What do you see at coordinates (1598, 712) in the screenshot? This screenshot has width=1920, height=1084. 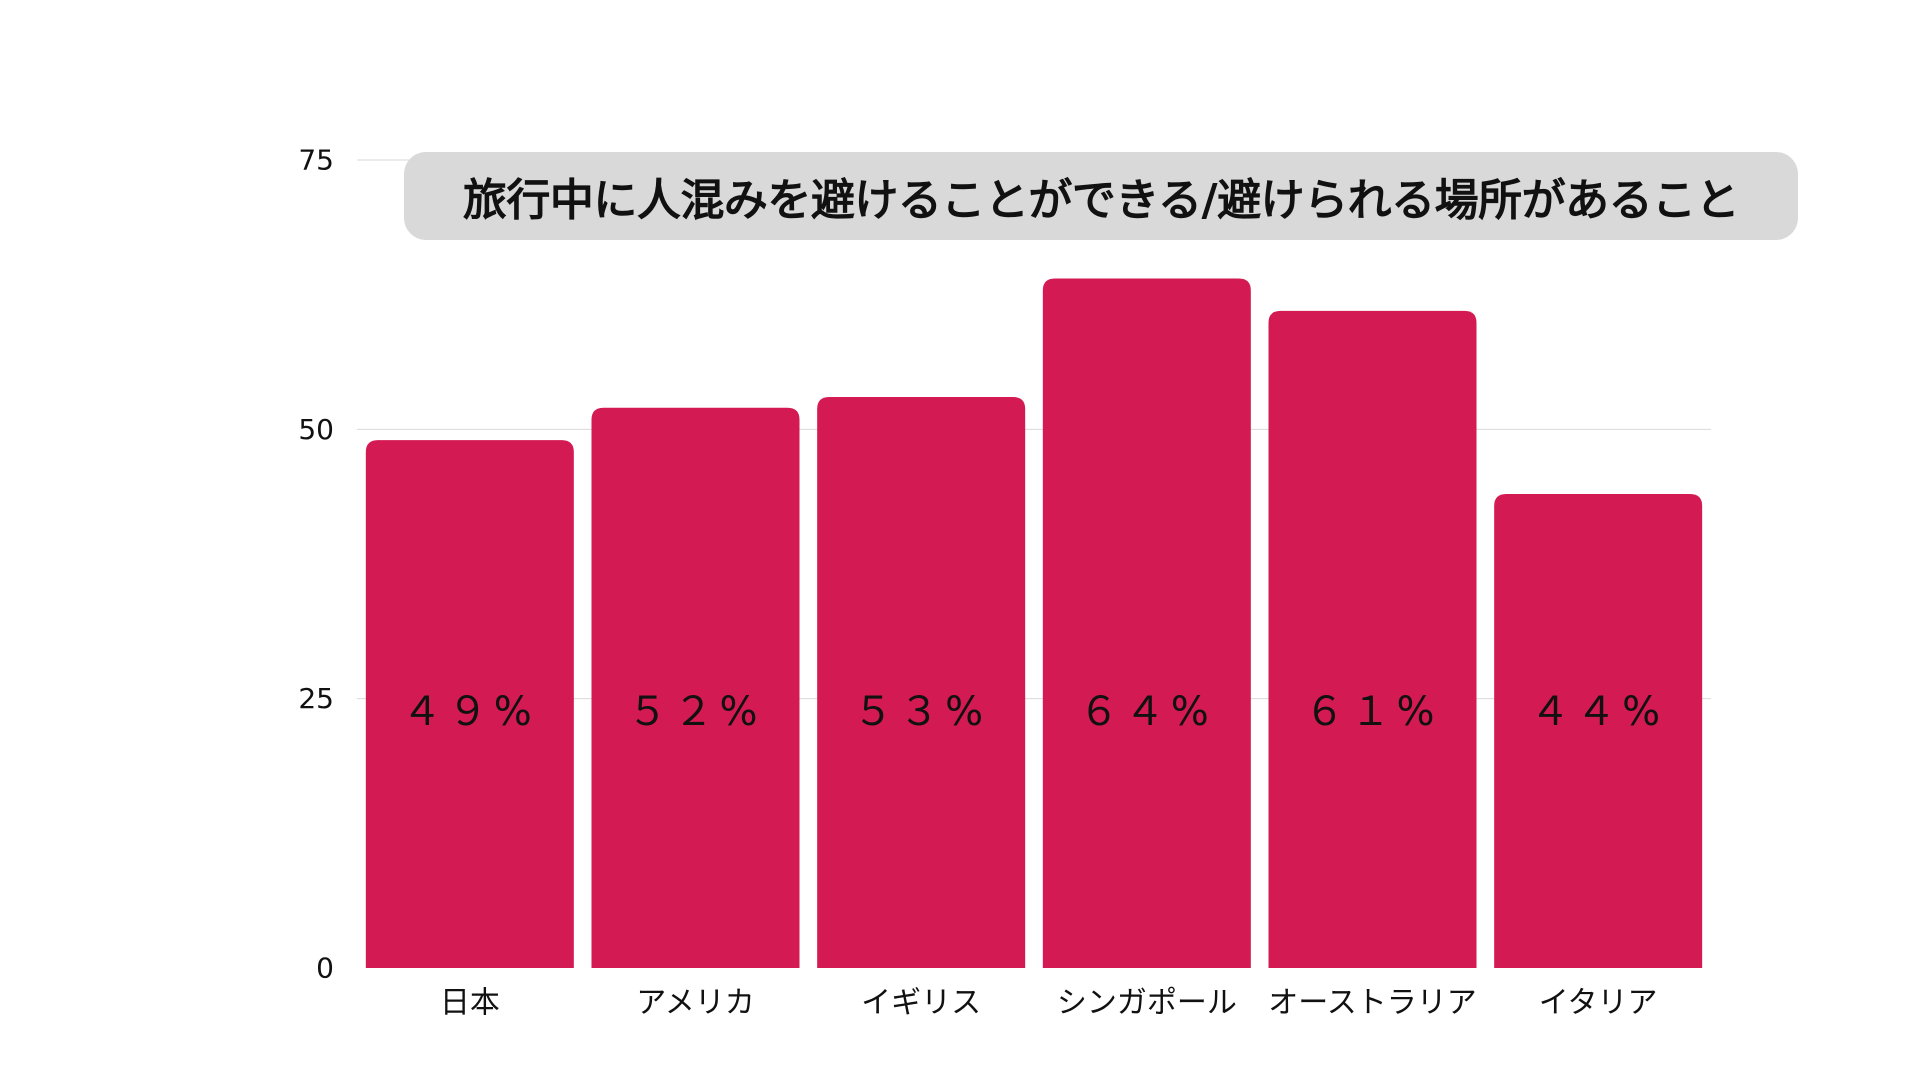 I see `data-label: ４４%` at bounding box center [1598, 712].